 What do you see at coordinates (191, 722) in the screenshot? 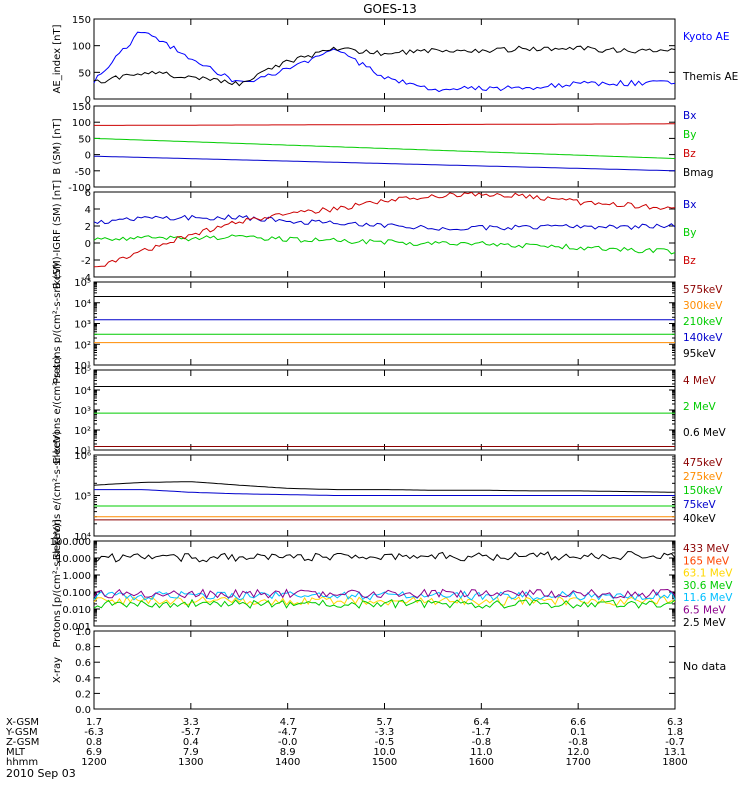
I see `ephemeris-value: 3.3` at bounding box center [191, 722].